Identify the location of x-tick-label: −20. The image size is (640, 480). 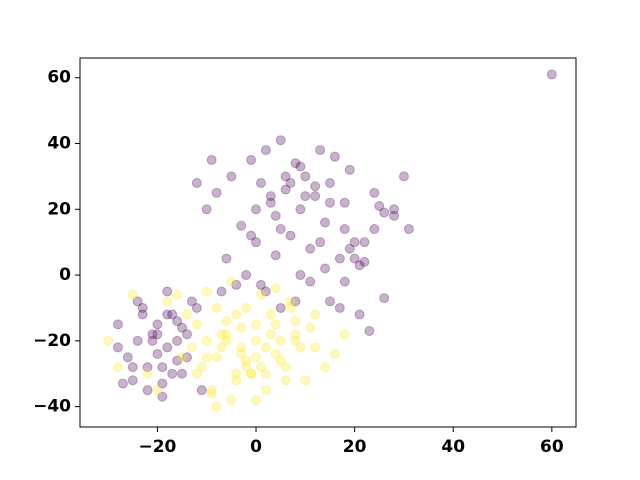
(157, 447).